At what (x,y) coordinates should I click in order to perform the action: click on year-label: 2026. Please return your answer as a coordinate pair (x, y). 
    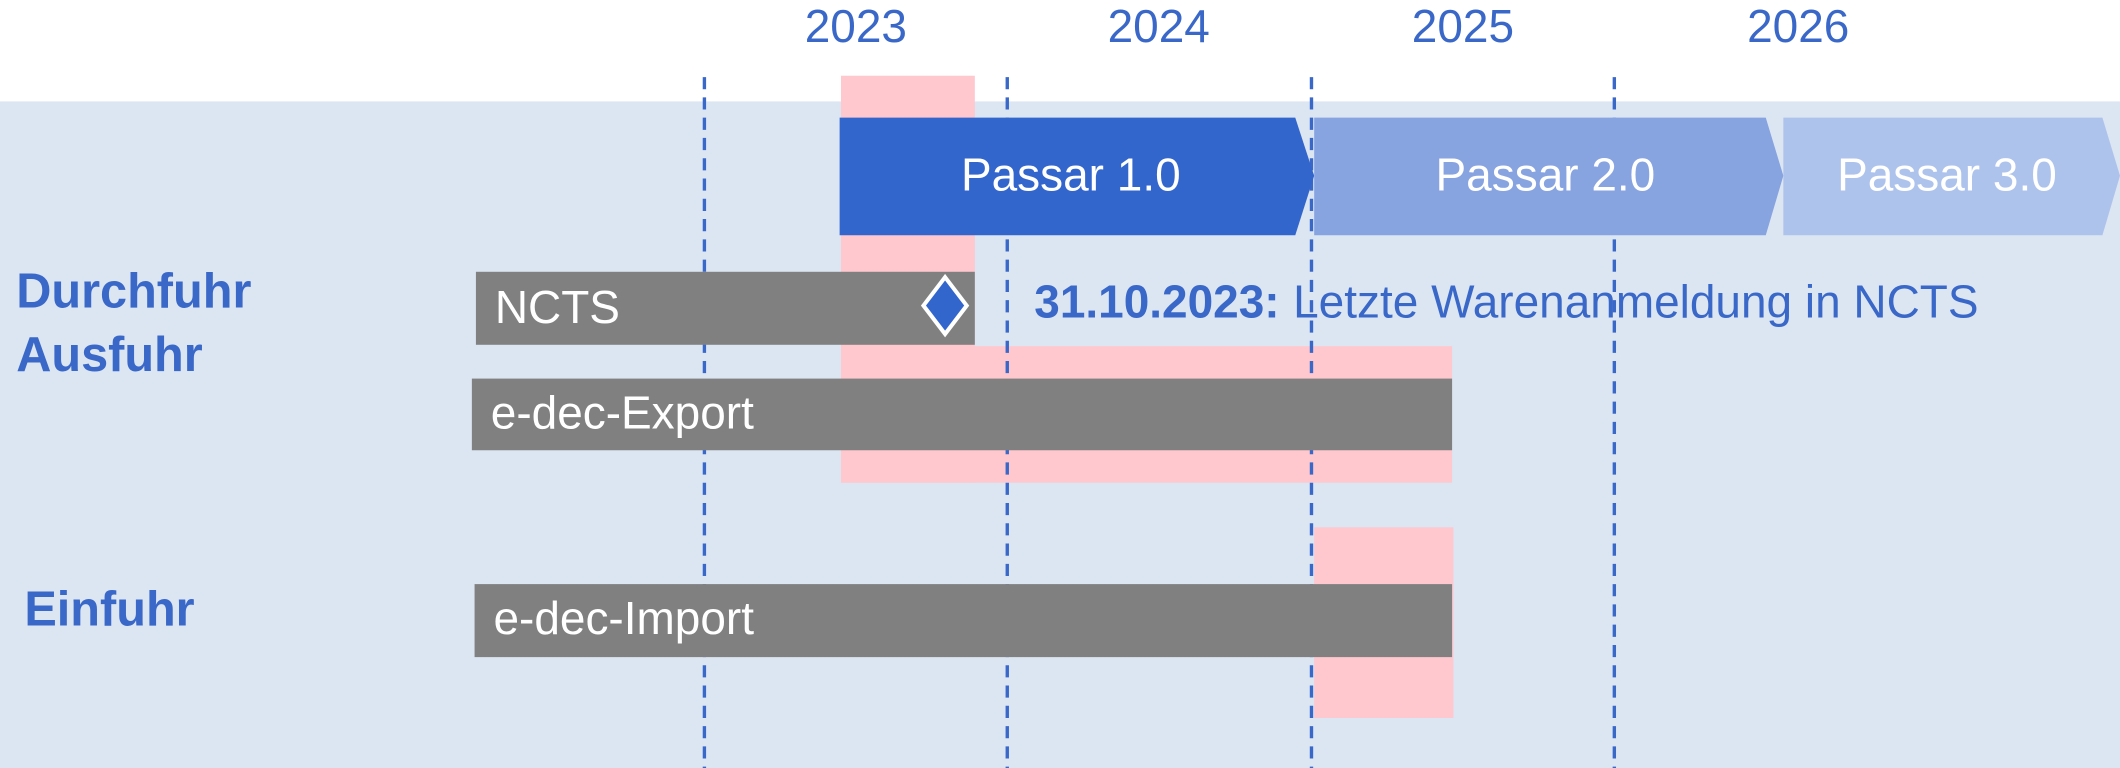
    Looking at the image, I should click on (1798, 26).